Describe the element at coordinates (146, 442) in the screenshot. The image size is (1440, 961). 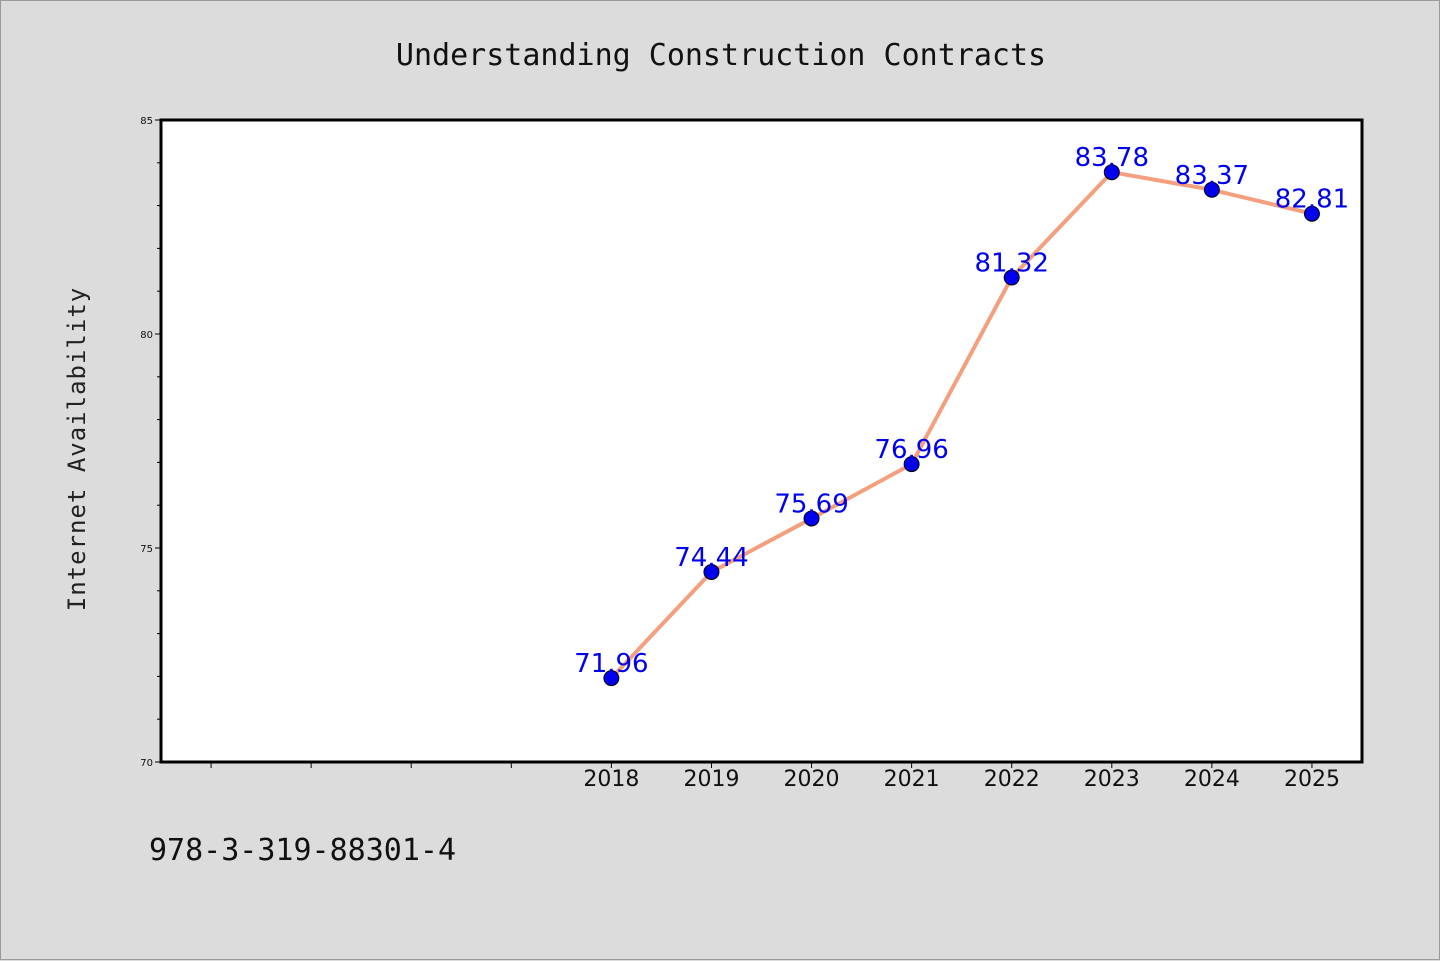
I see `y-tick-labels: 70 75 80 85` at that location.